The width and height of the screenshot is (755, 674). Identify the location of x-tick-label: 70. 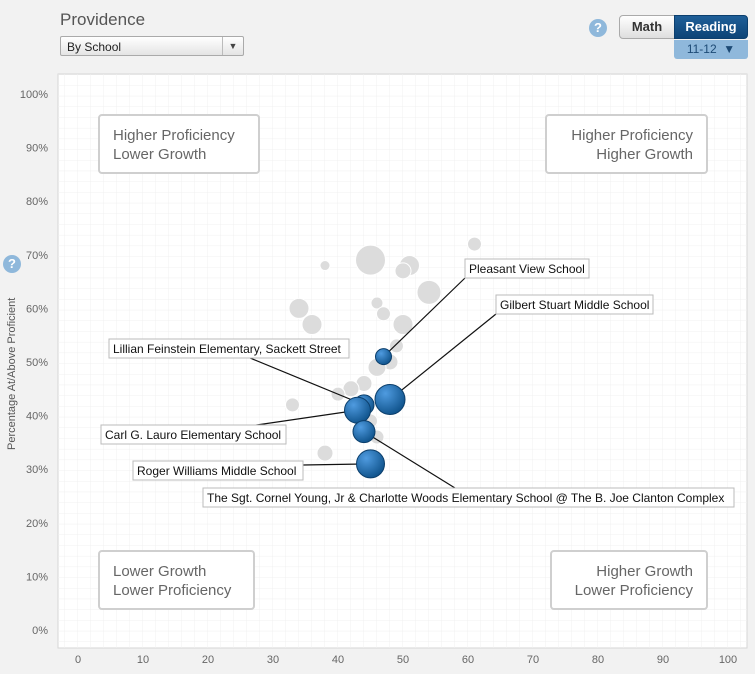
(533, 660).